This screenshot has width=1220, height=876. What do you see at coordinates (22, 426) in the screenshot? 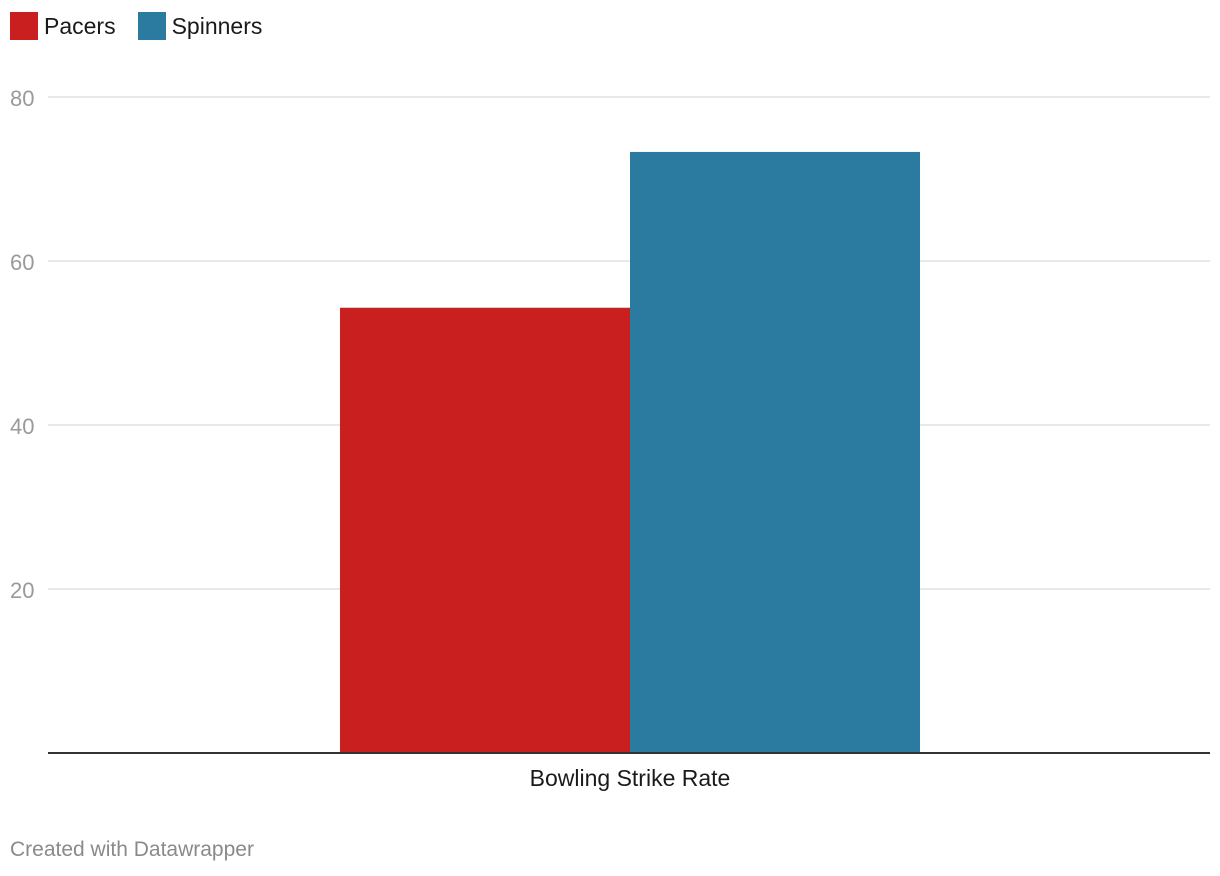
I see `y-tick-label: 40` at bounding box center [22, 426].